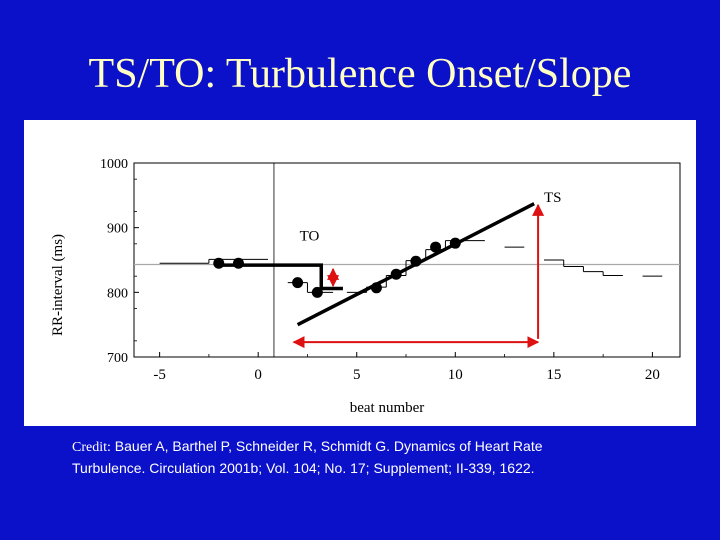  Describe the element at coordinates (310, 237) in the screenshot. I see `annotation-to: TO` at that location.